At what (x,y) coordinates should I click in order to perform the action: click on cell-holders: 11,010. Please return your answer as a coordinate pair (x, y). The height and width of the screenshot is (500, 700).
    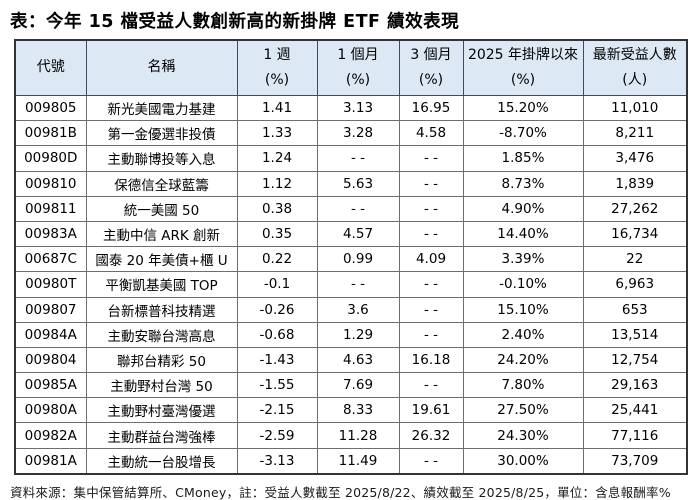
    Looking at the image, I should click on (635, 108).